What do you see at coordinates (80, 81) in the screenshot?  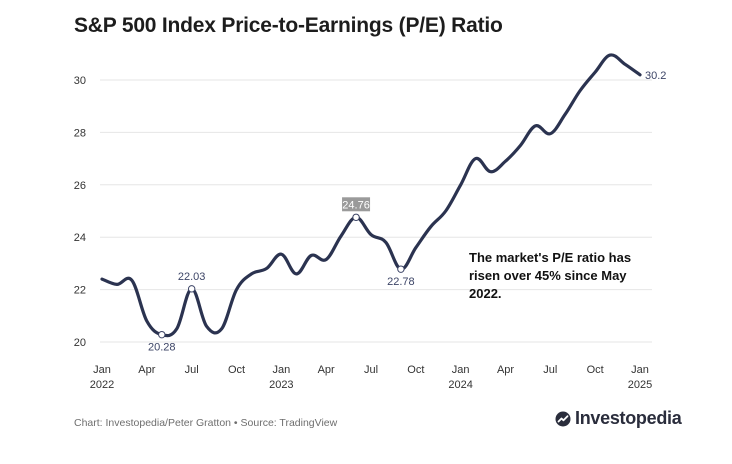 I see `y-tick-label: 30` at bounding box center [80, 81].